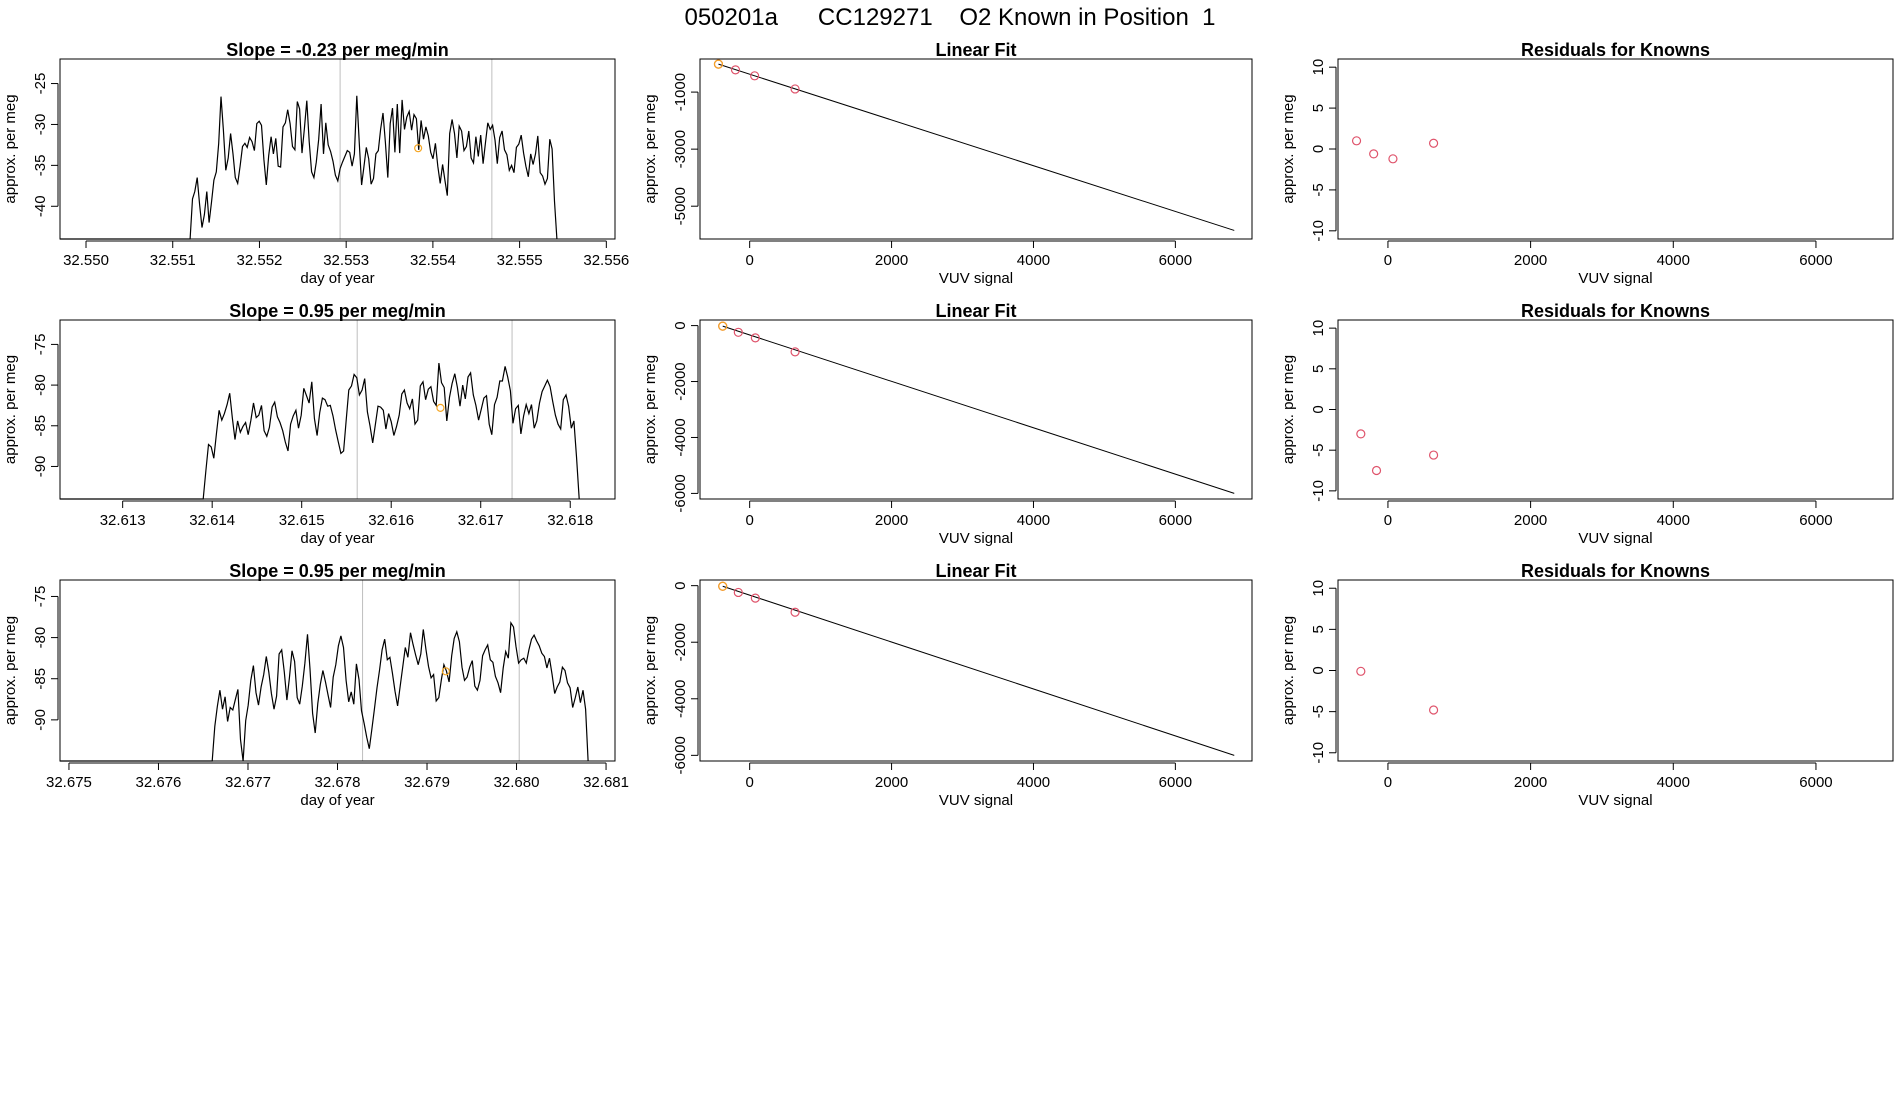  What do you see at coordinates (1175, 782) in the screenshot?
I see `x-tick-label: 6000` at bounding box center [1175, 782].